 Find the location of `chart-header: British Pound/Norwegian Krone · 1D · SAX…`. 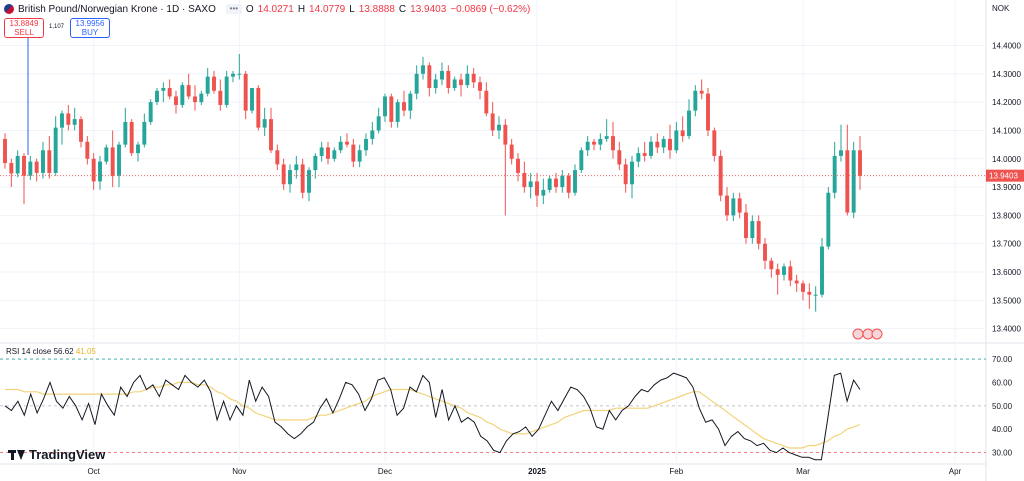

chart-header: British Pound/Norwegian Krone · 1D · SAX… is located at coordinates (267, 9).